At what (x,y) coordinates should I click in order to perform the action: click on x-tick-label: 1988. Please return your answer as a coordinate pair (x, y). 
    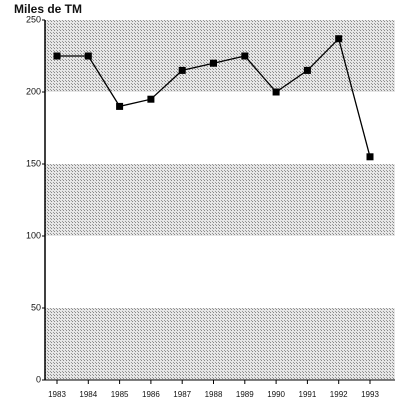
    Looking at the image, I should click on (214, 394).